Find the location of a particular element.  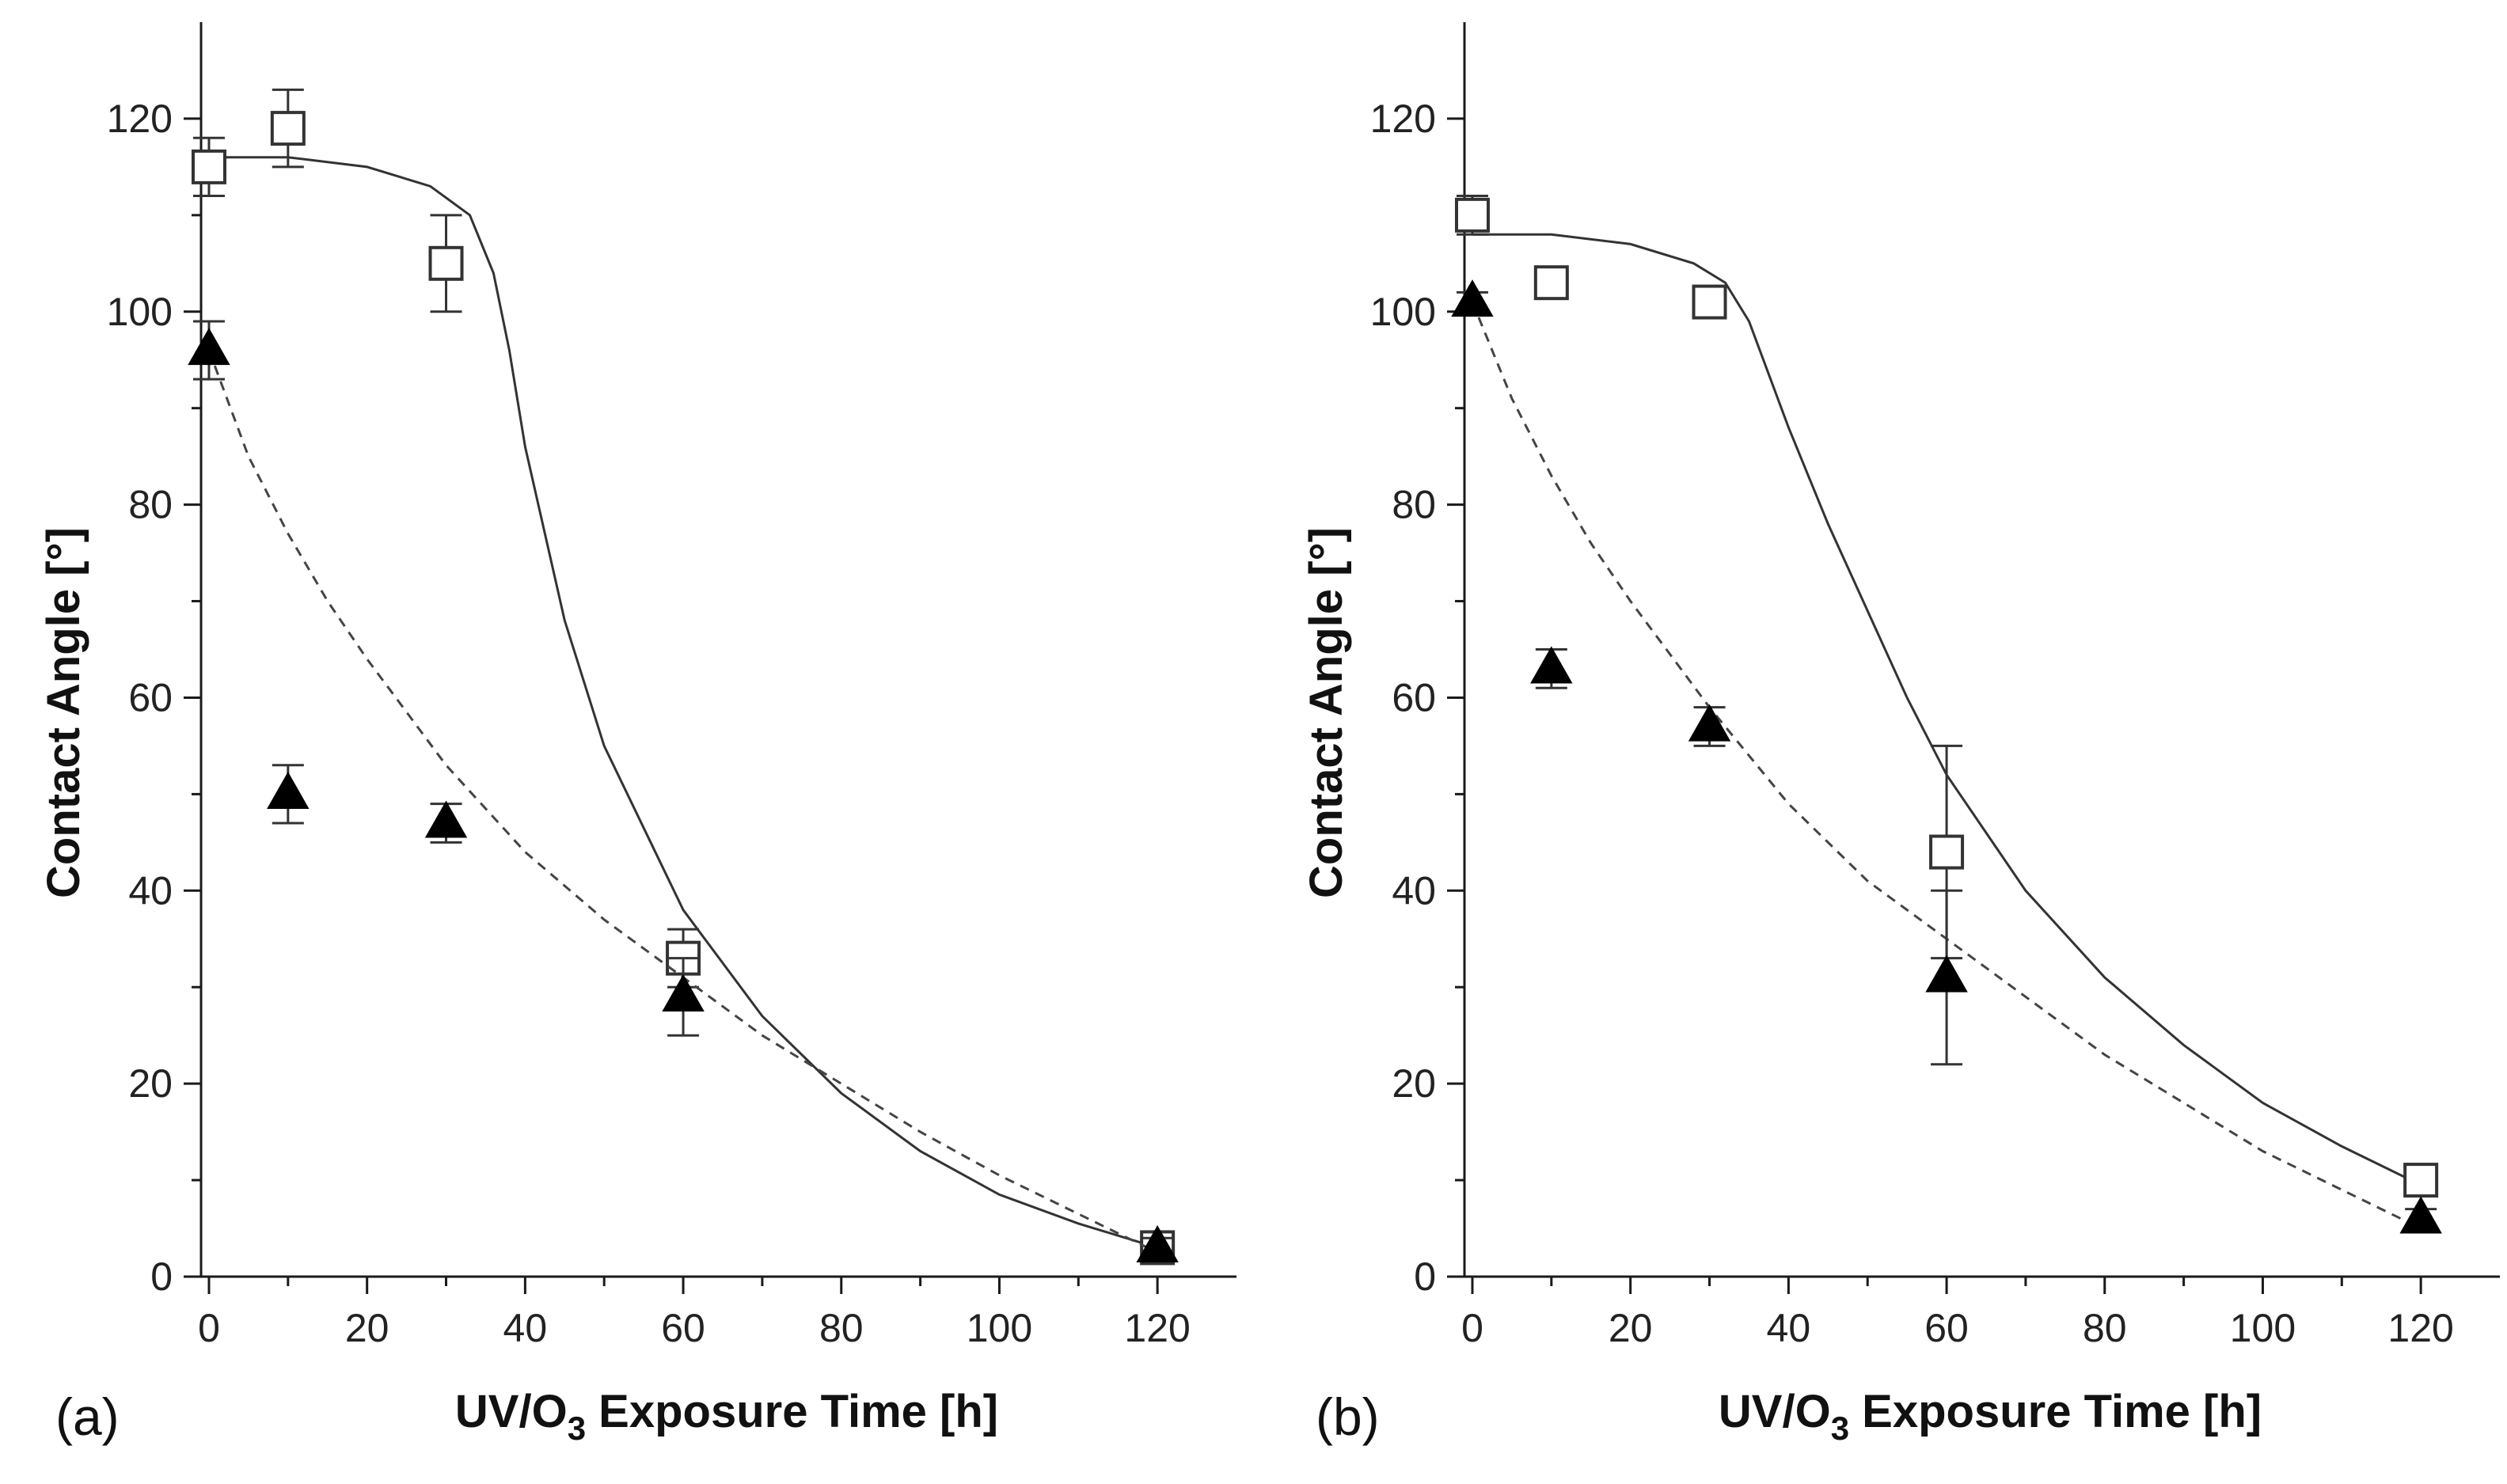

panel-label: (a) is located at coordinates (87, 1416).